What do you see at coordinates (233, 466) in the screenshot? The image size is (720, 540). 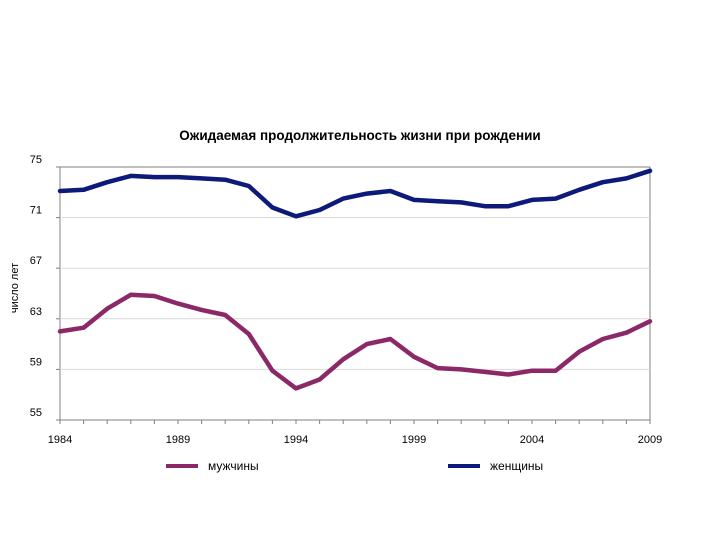 I see `legend-label-men: мужчины` at bounding box center [233, 466].